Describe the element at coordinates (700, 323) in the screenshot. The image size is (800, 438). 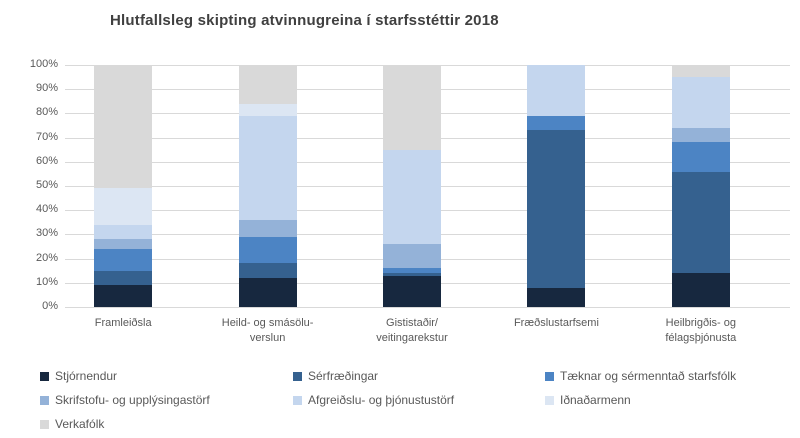
I see `x-category-label-line: Heilbrigðis- og` at that location.